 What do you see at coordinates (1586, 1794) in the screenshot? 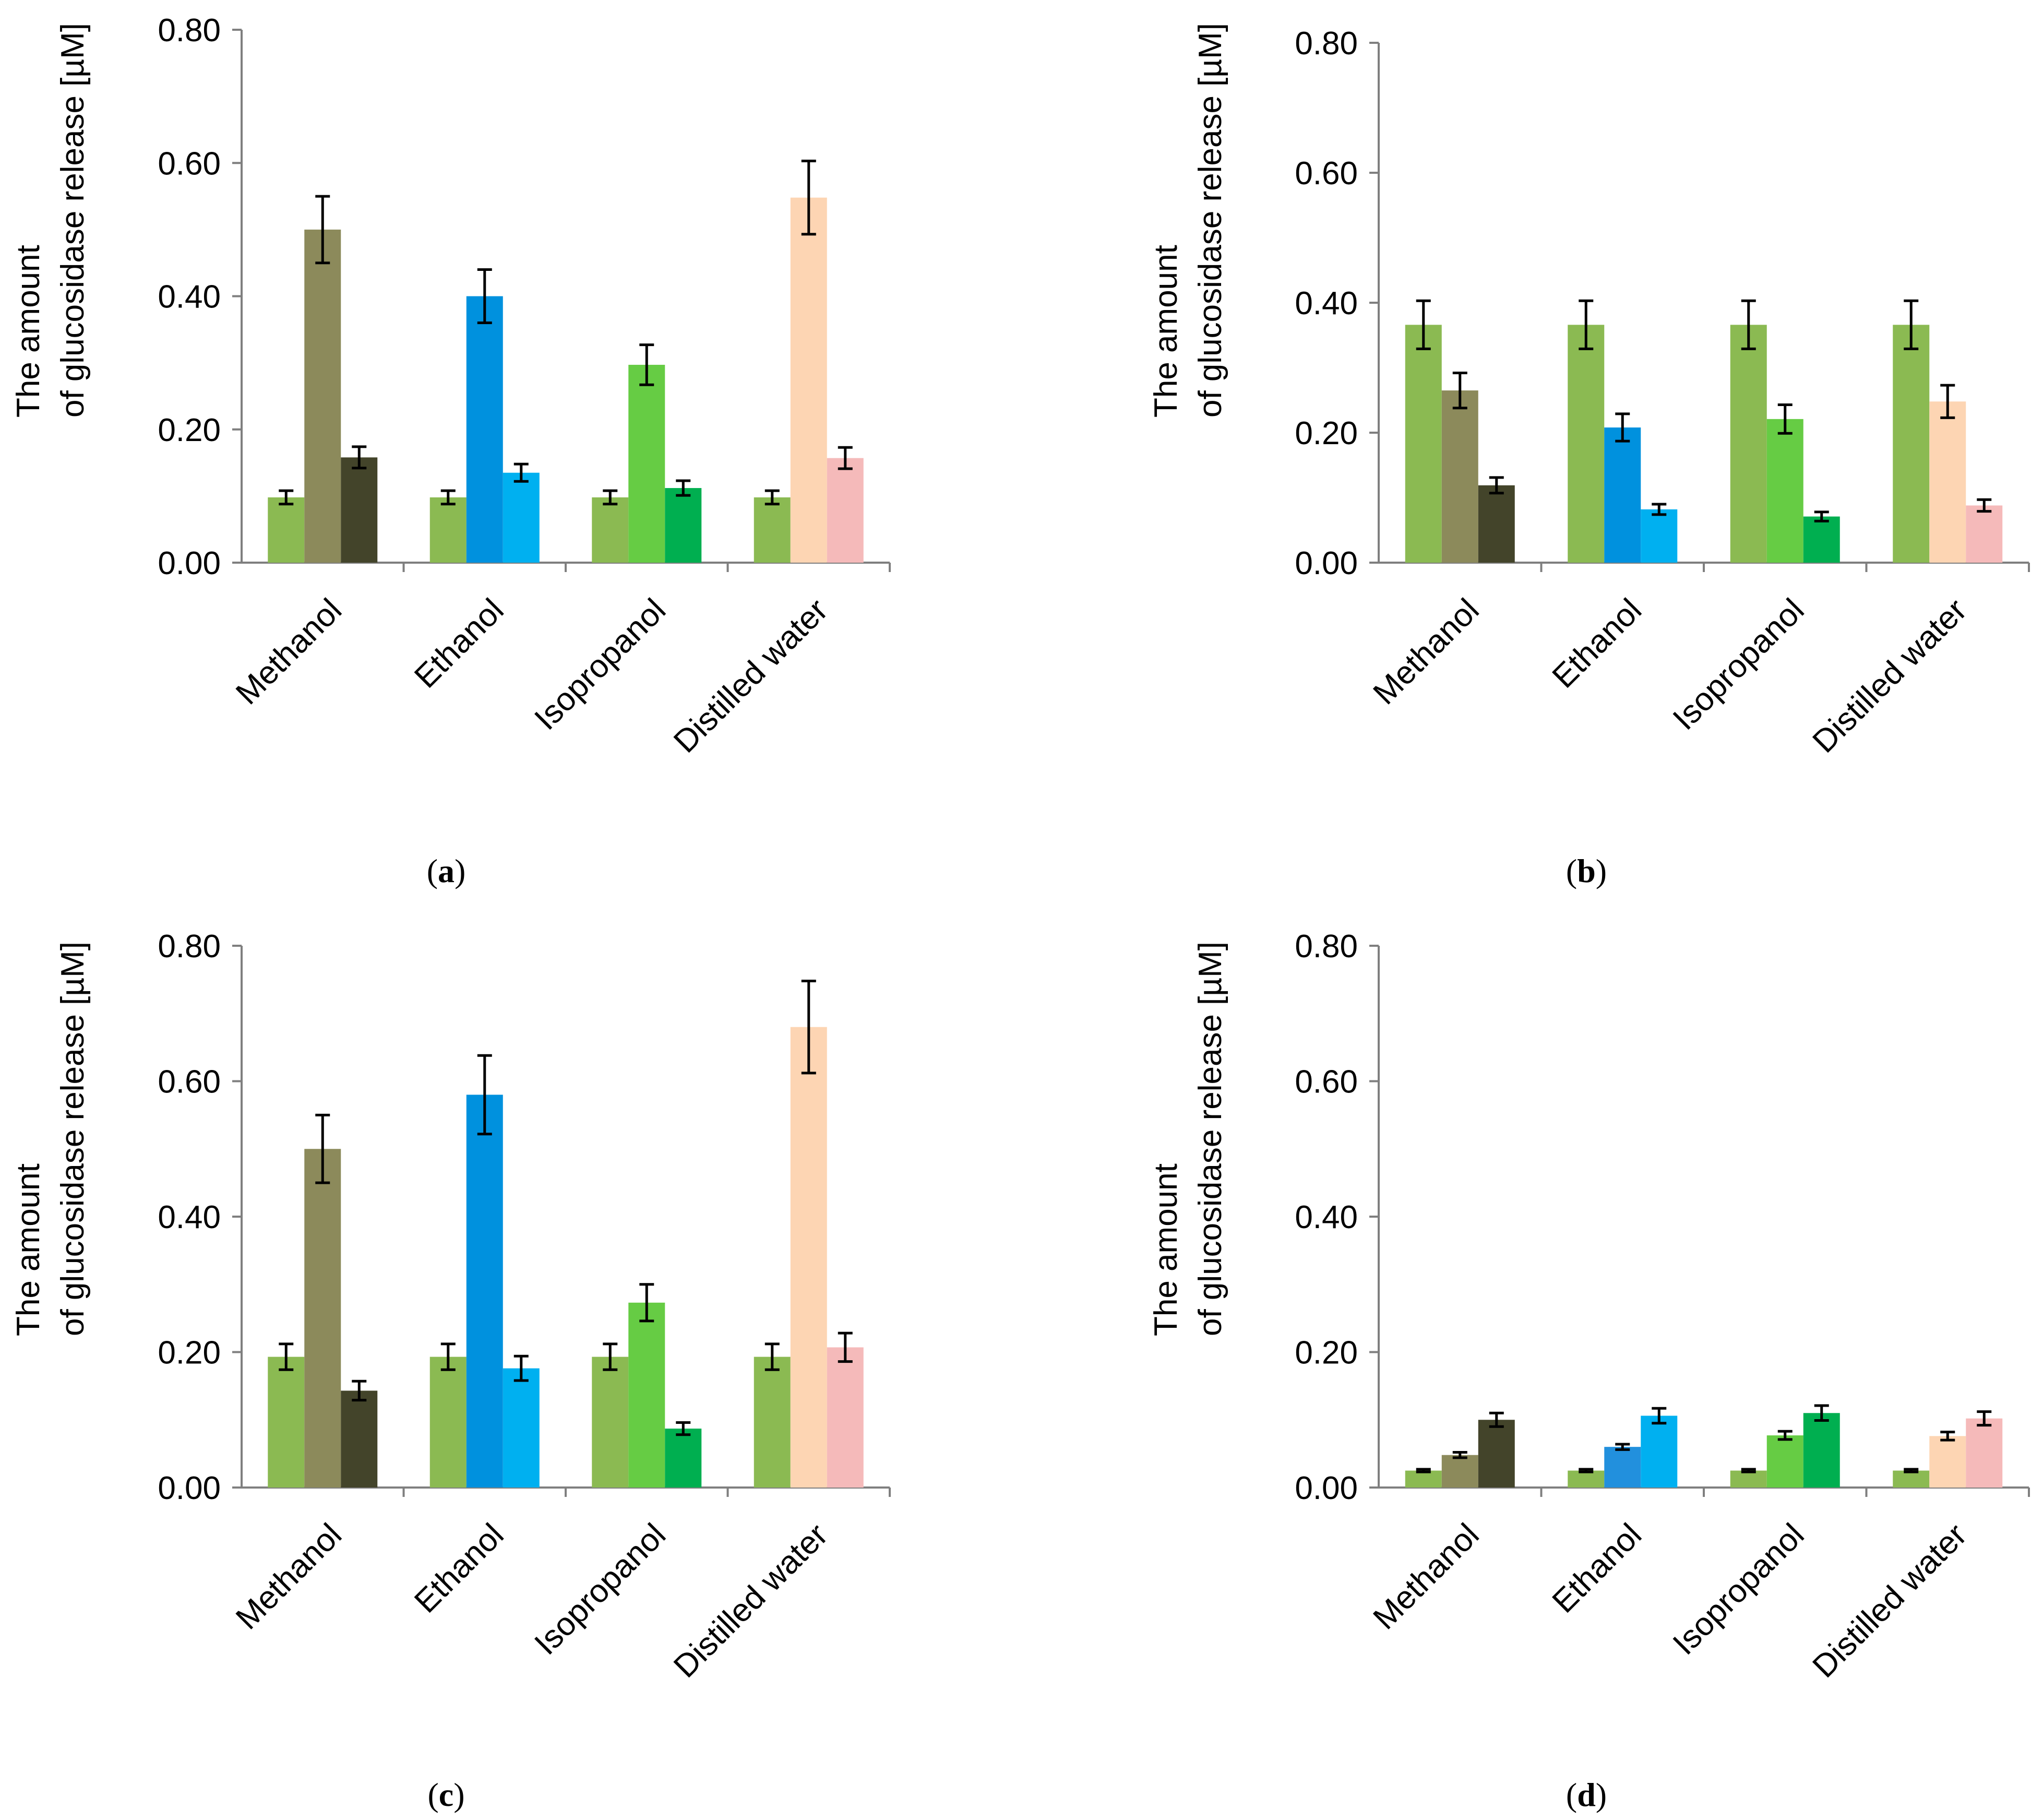
I see `panel-label: (d)` at bounding box center [1586, 1794].